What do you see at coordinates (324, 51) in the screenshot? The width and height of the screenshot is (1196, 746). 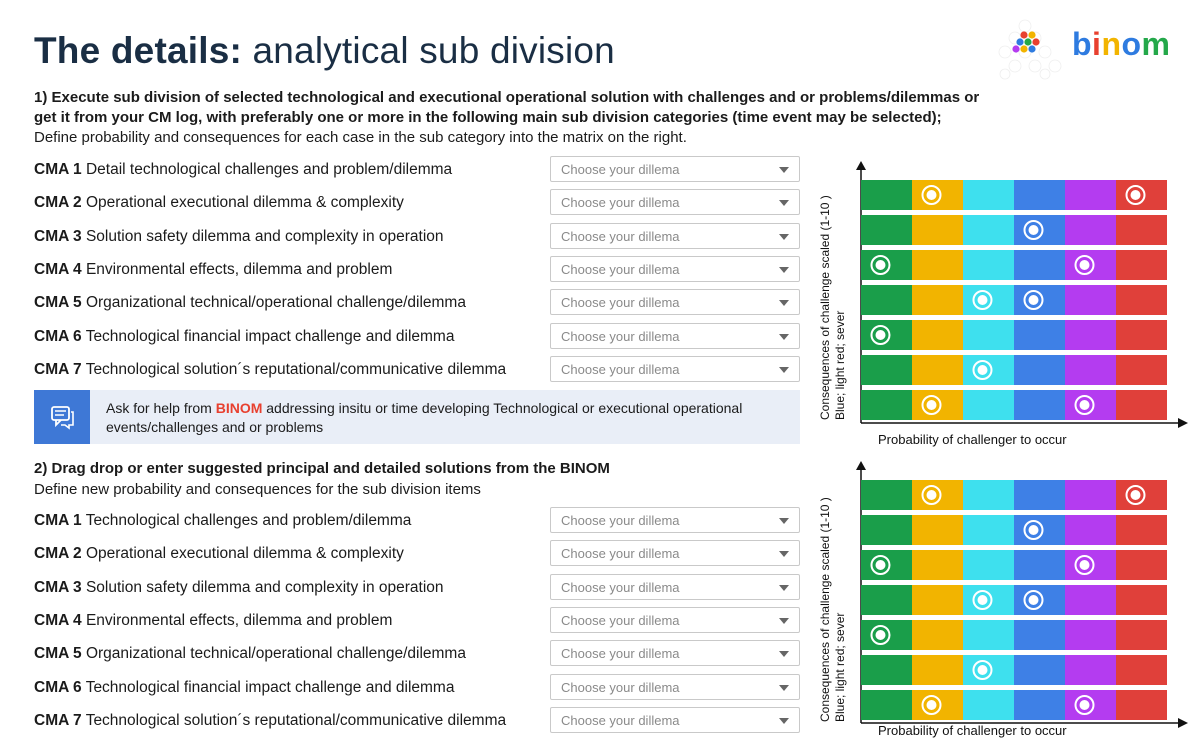 I see `page-title: The details: analytical sub division` at bounding box center [324, 51].